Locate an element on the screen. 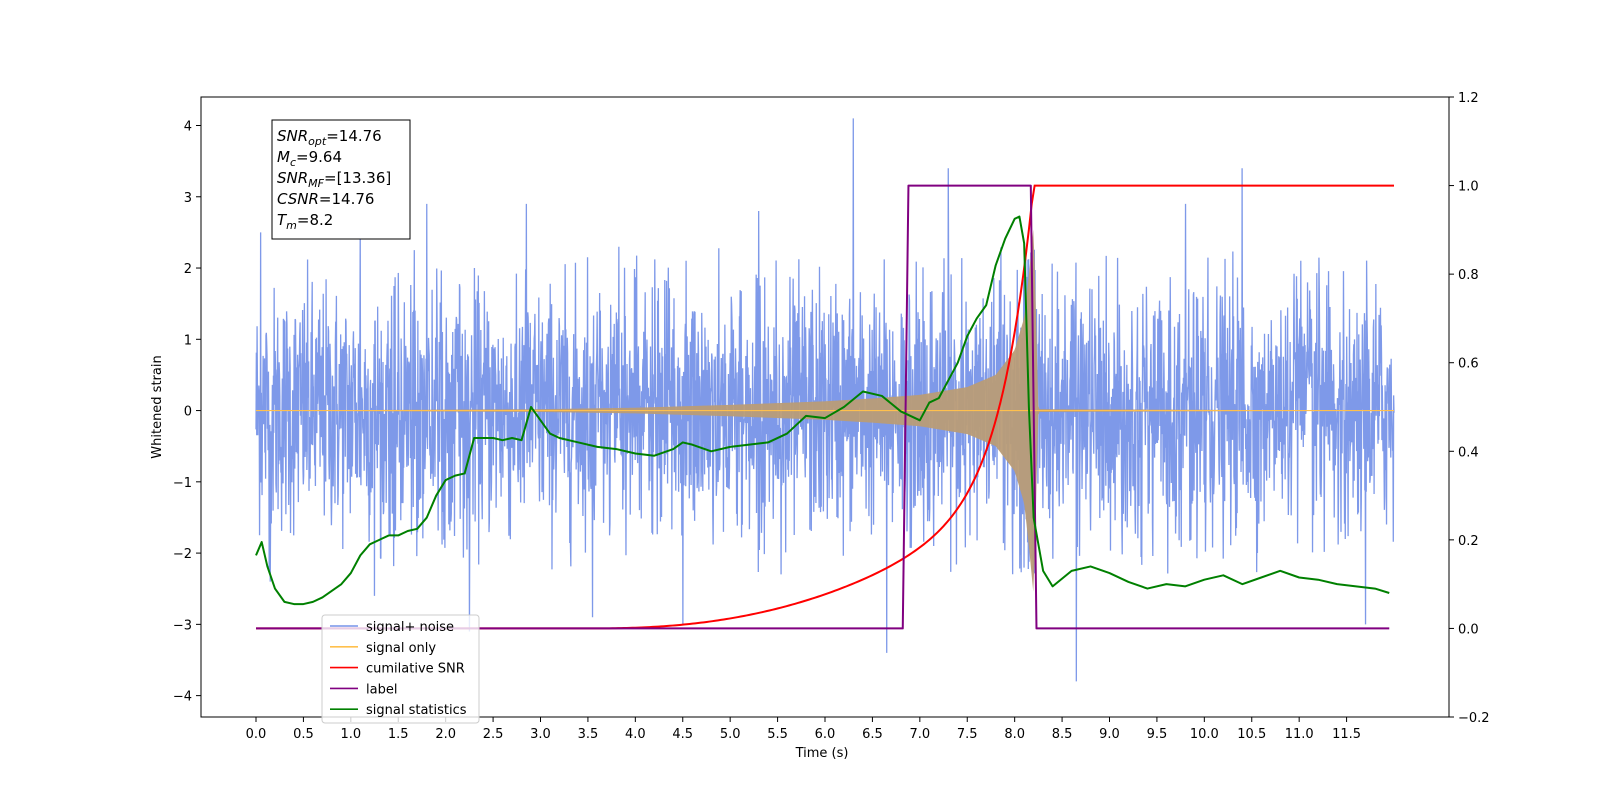  x-tick-label: 10.0 is located at coordinates (1204, 734).